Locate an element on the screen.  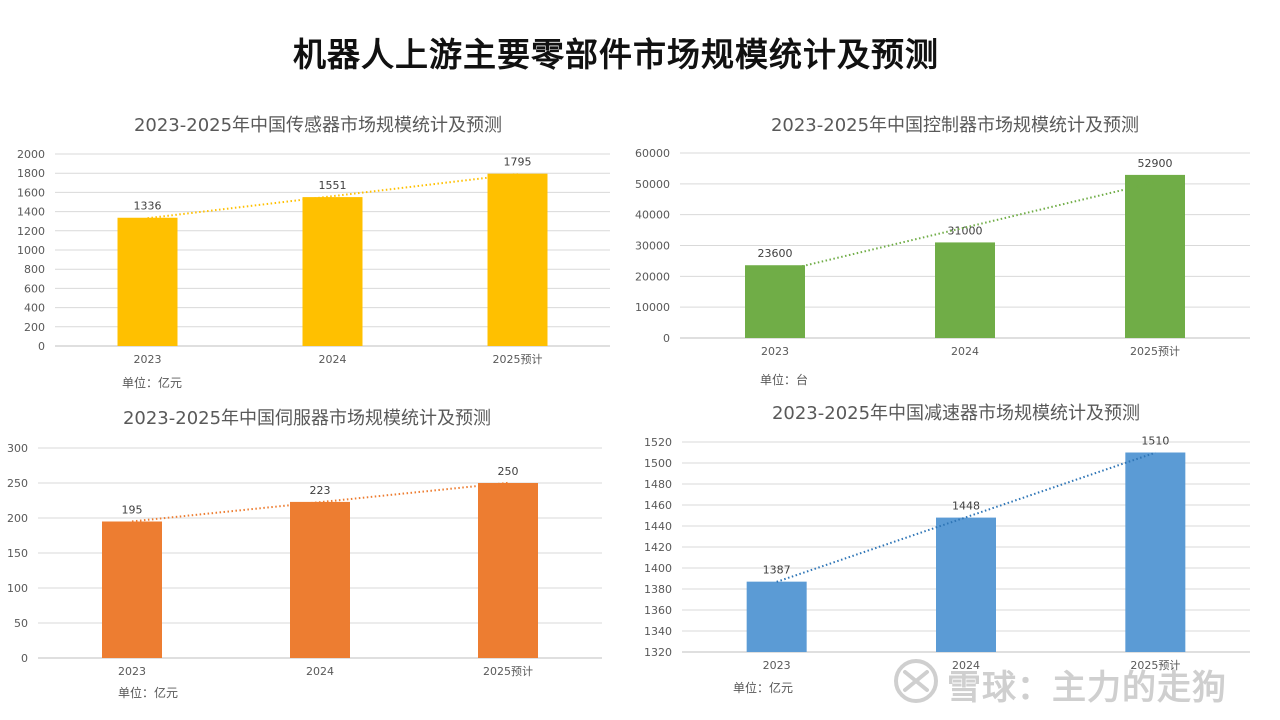
data-label: 223 is located at coordinates (320, 490).